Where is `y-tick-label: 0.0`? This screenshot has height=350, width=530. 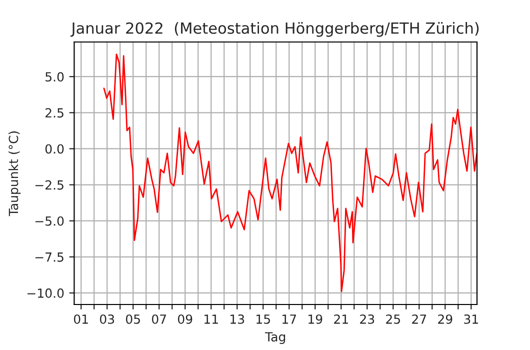
y-tick-label: 0.0 is located at coordinates (54, 149).